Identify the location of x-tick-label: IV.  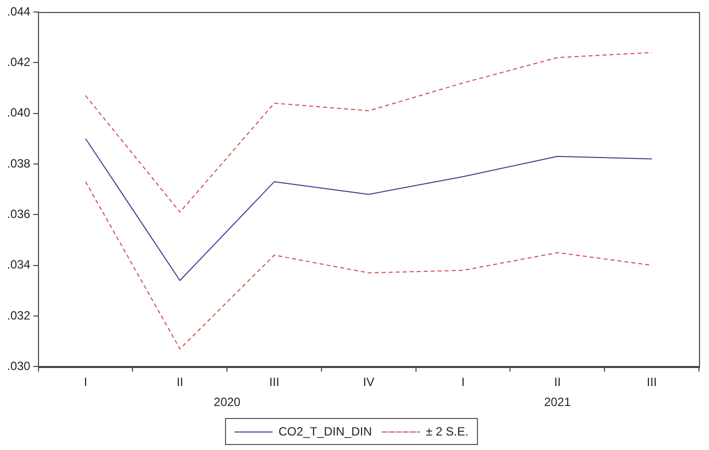
(368, 382).